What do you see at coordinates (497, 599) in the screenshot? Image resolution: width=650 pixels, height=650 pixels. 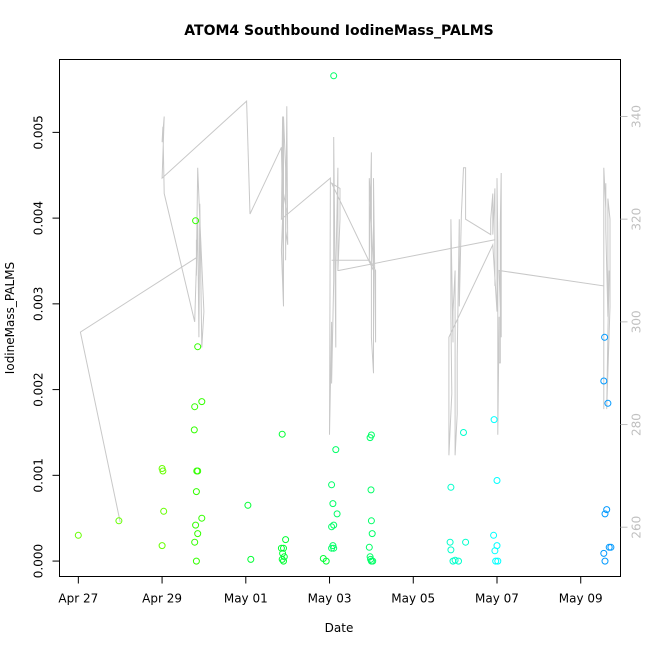 I see `x-tick-label: May 07` at bounding box center [497, 599].